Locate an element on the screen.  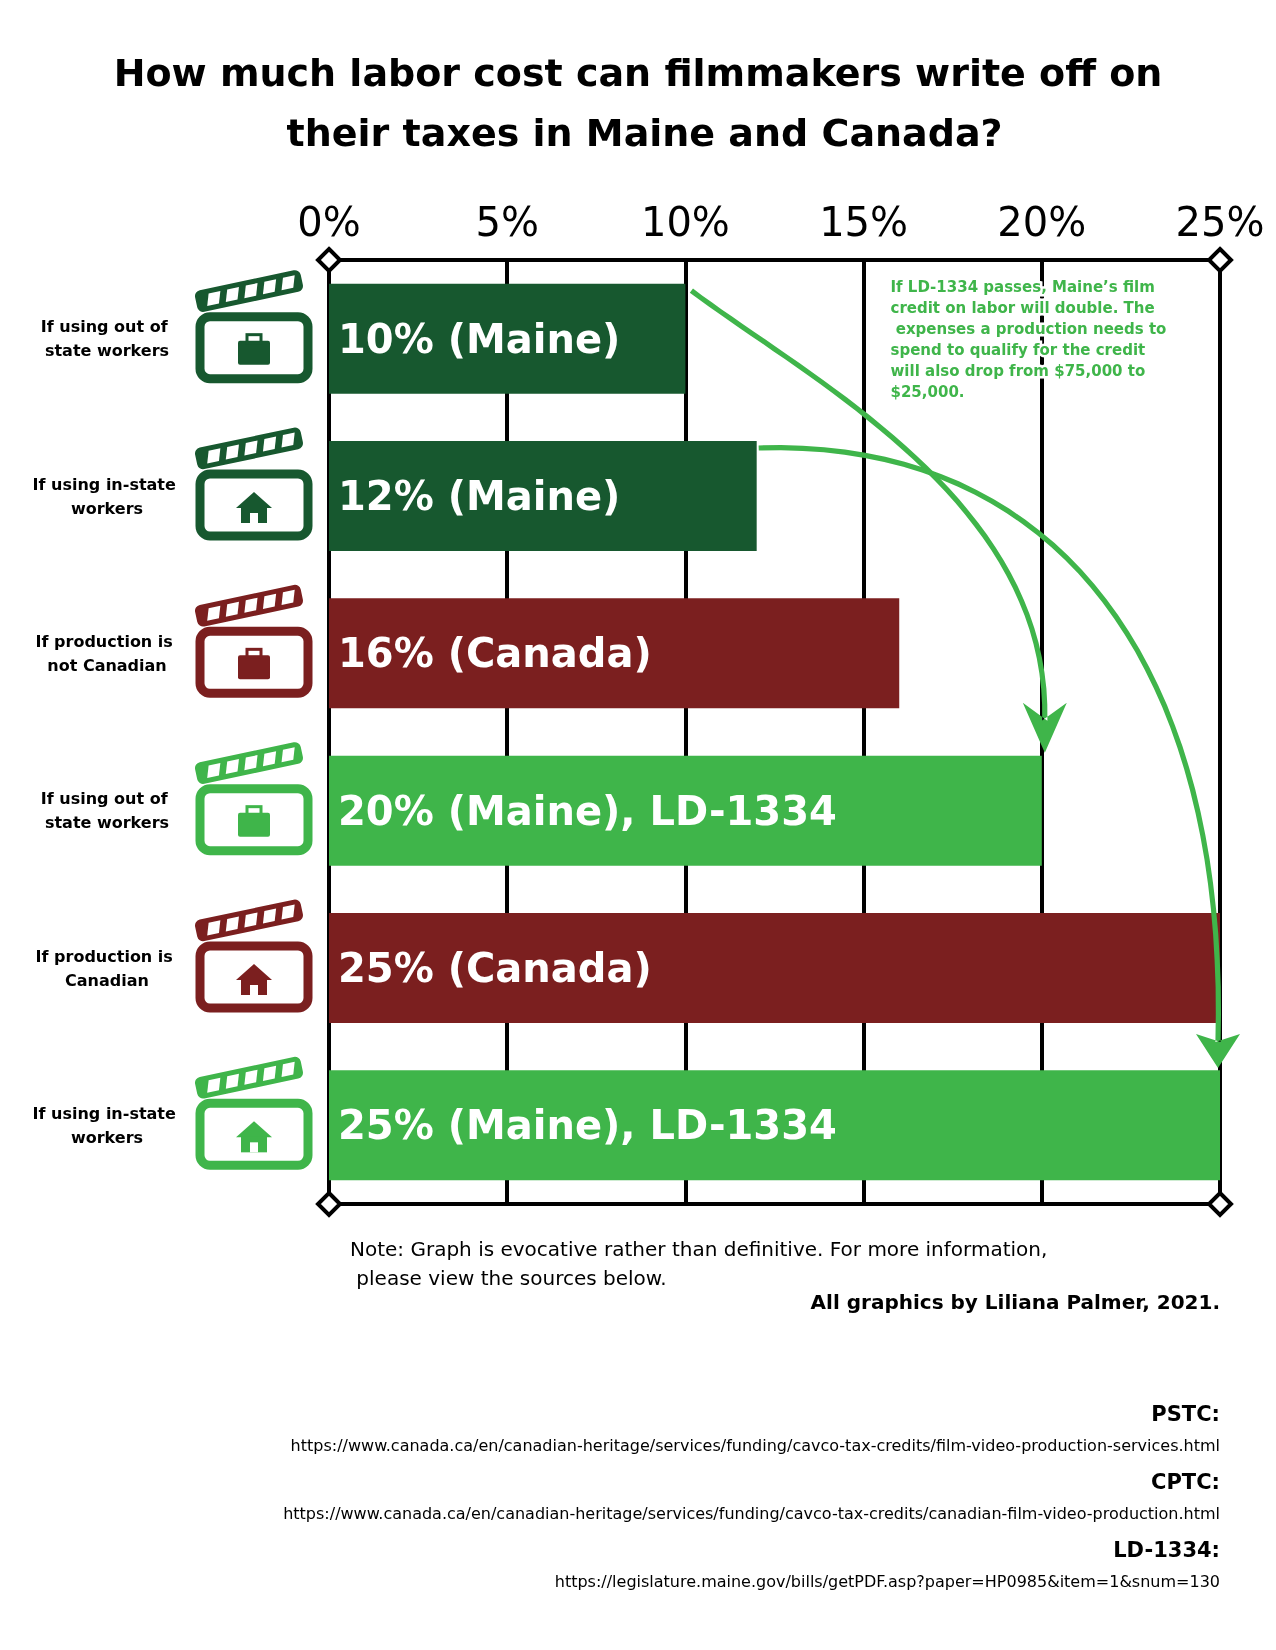
text: PSTC: is located at coordinates (1186, 1413).